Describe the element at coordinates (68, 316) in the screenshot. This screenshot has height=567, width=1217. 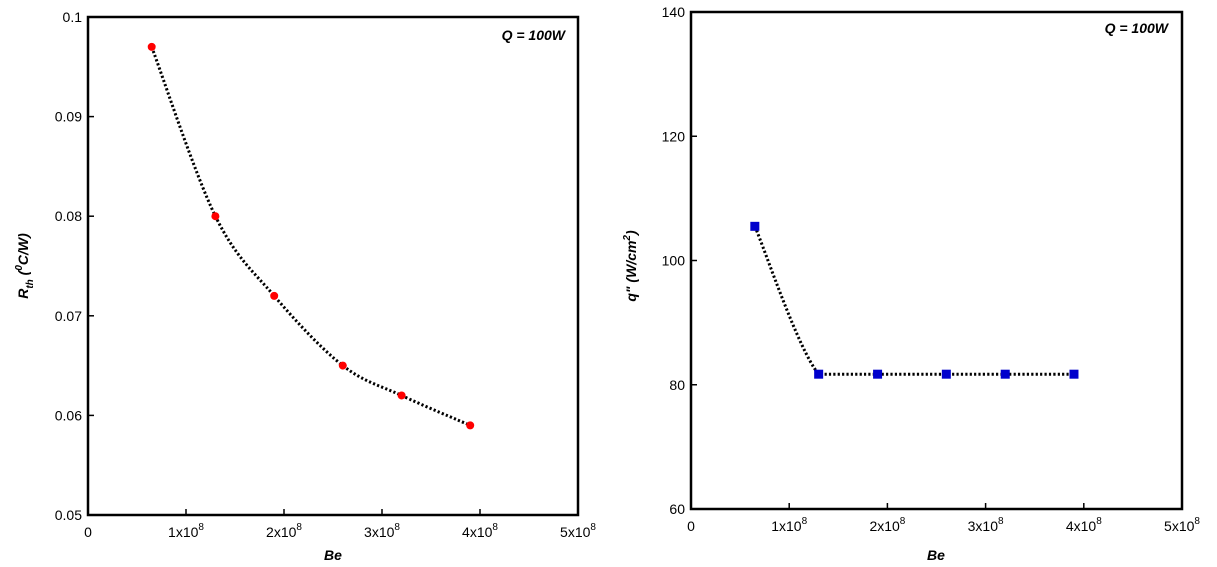
I see `y-tick-label: 0.07` at that location.